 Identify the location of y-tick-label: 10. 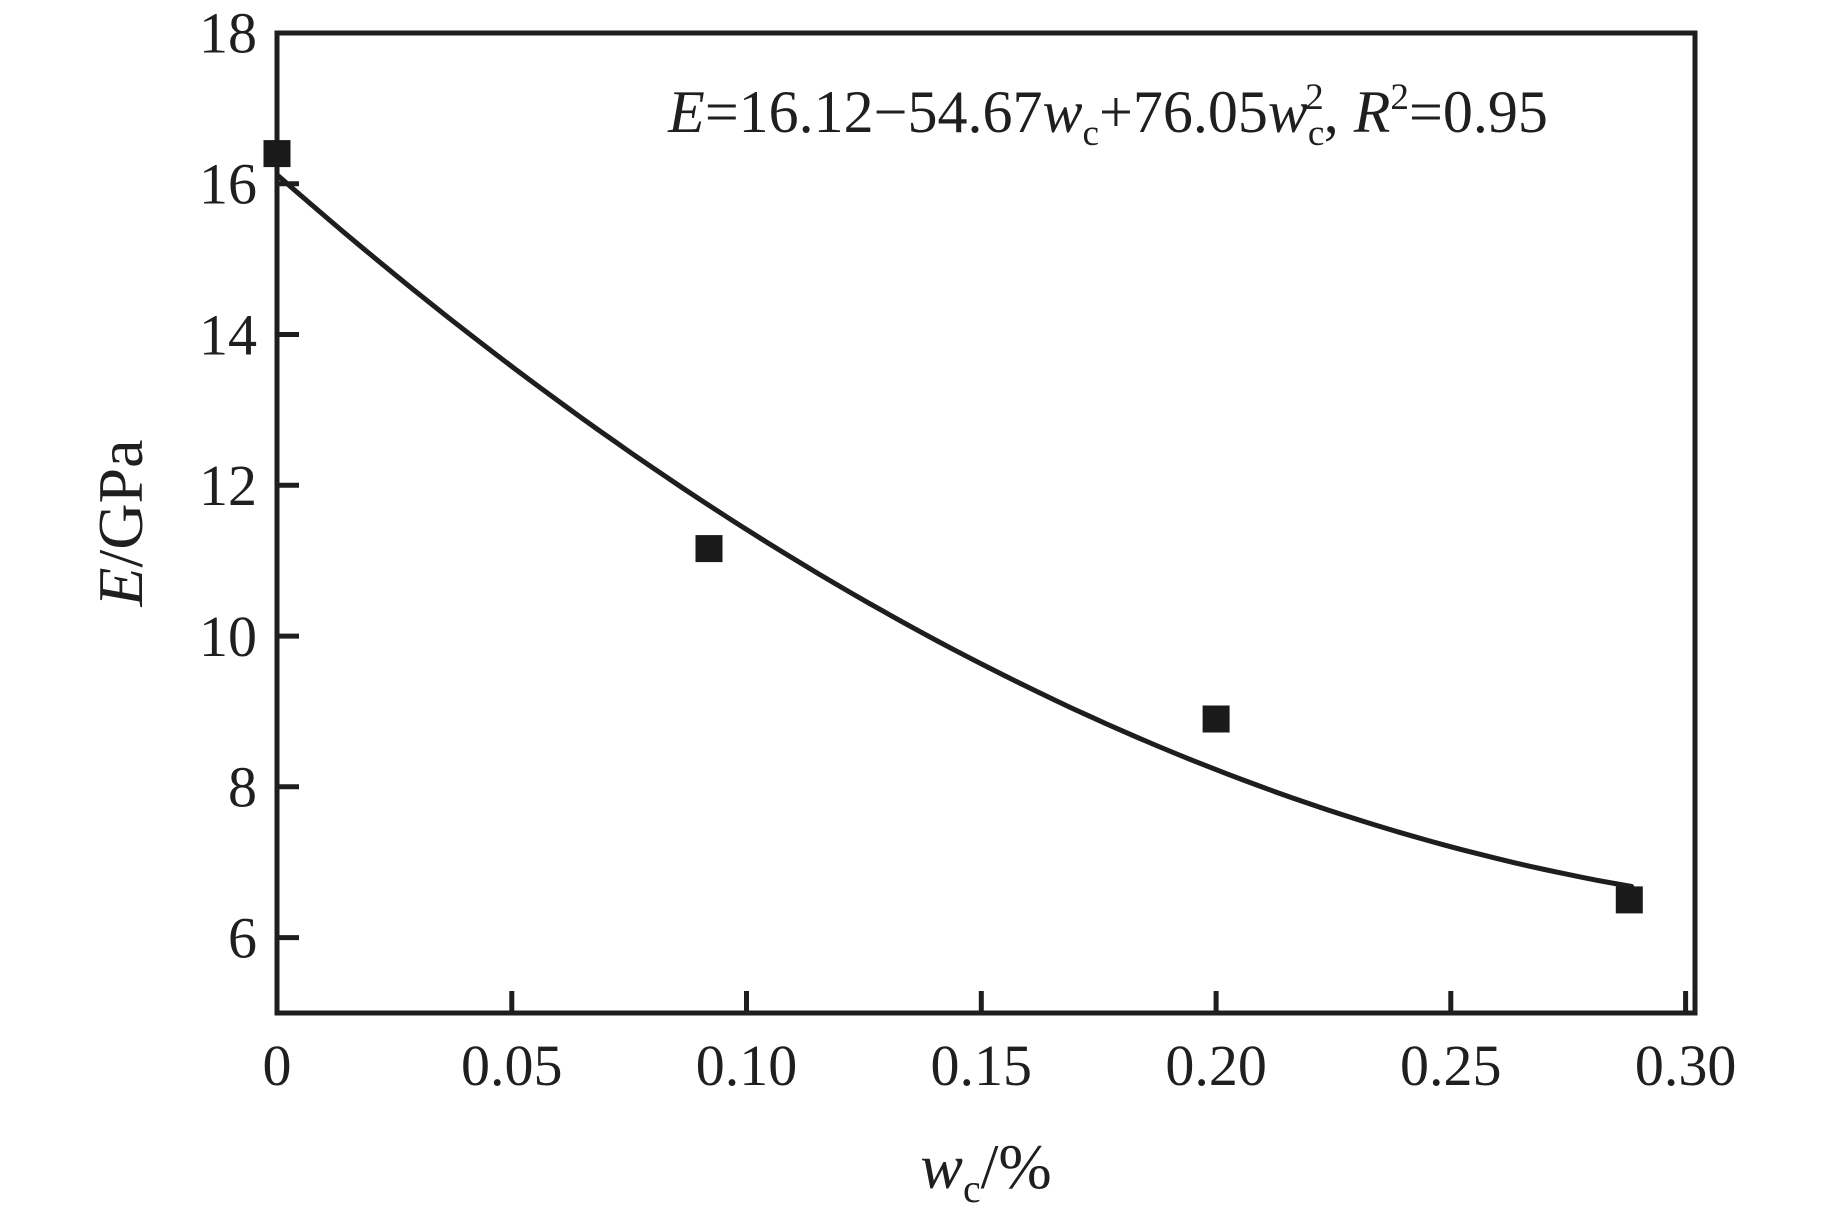
(228, 636).